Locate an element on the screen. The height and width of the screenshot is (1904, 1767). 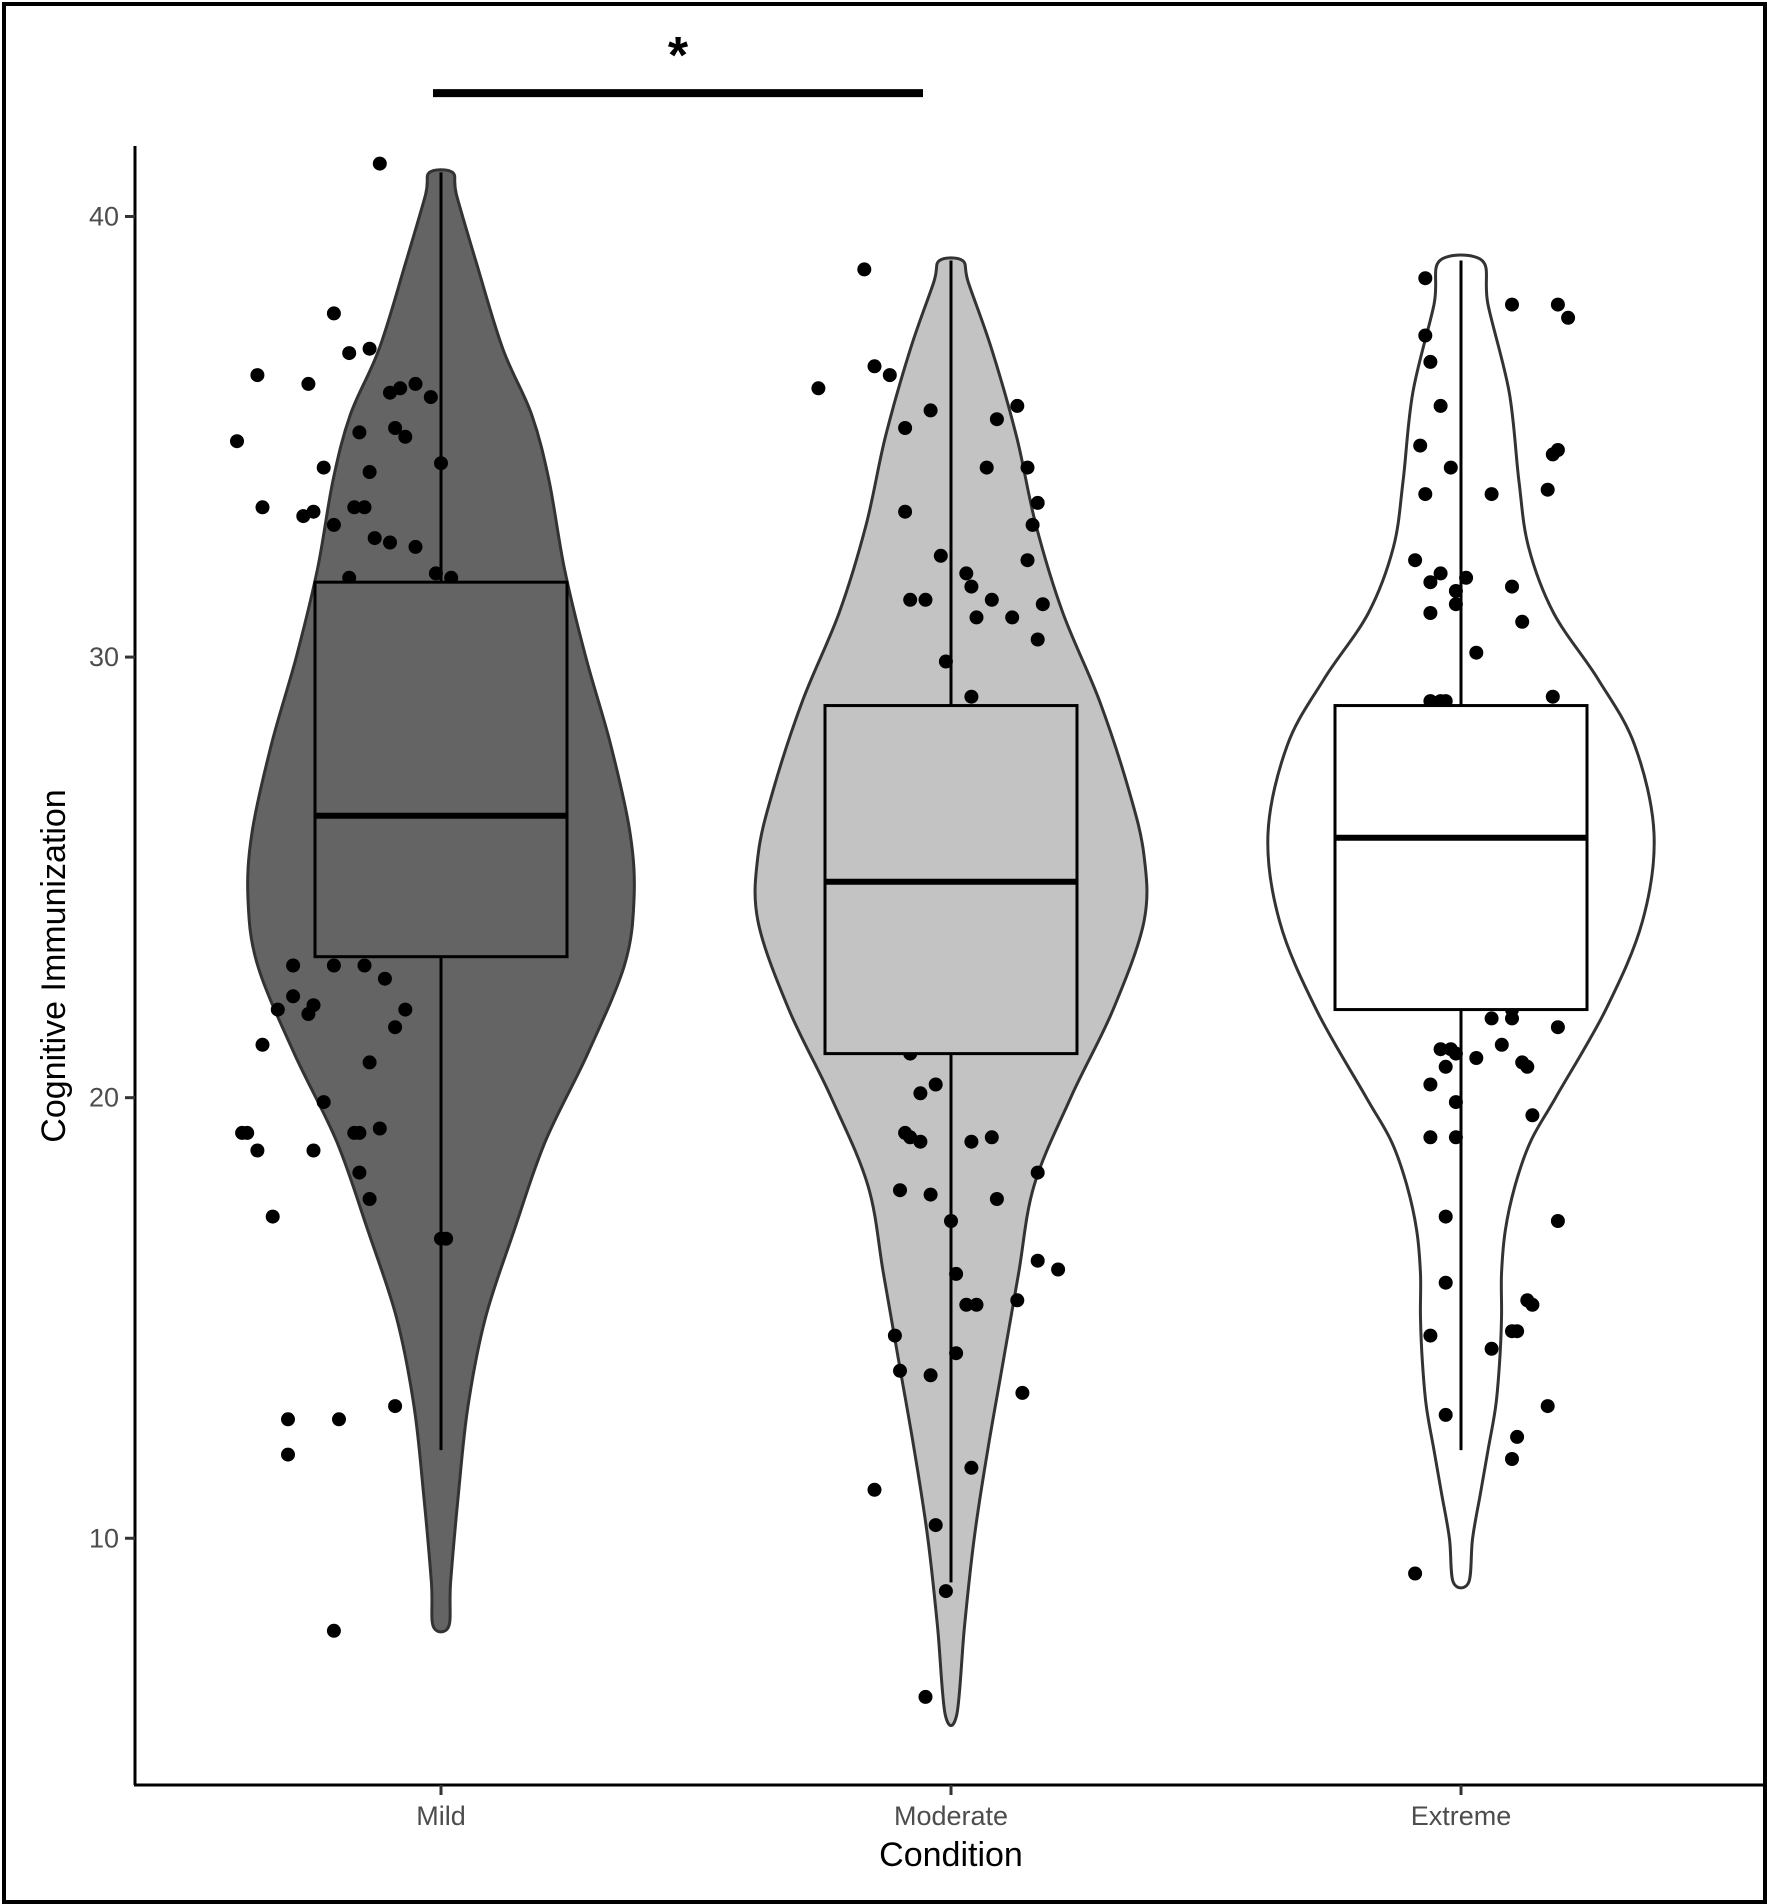
box-mild is located at coordinates (441, 769).